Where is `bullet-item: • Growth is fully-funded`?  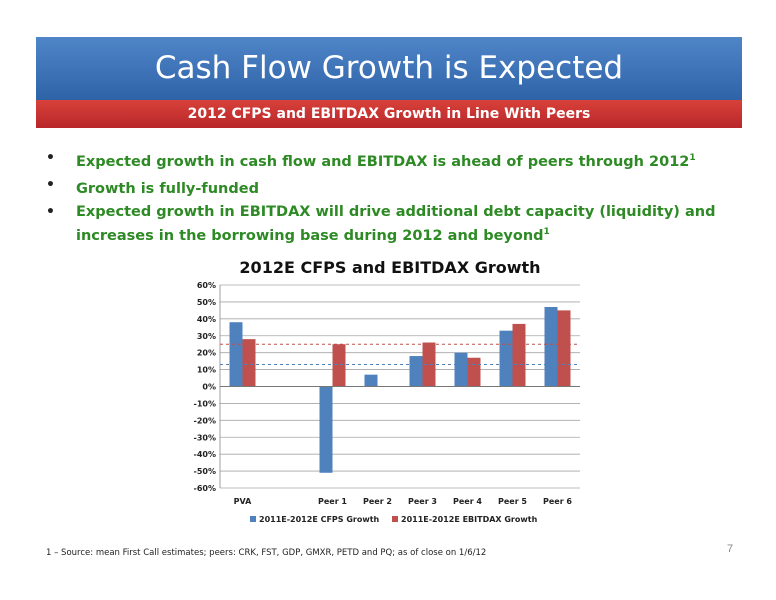
bullet-item: • Growth is fully-funded is located at coordinates (391, 187).